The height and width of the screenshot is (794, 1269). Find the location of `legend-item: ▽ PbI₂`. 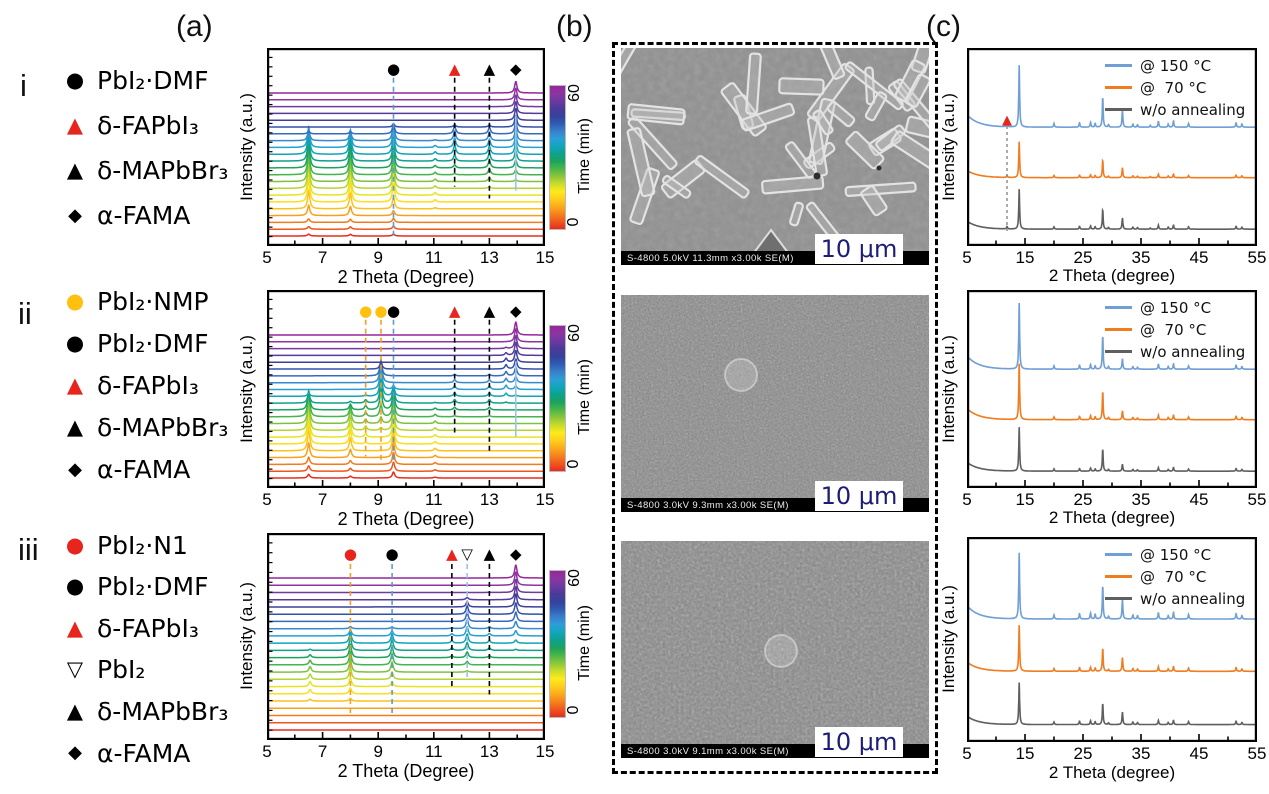

legend-item: ▽ PbI₂ is located at coordinates (102, 670).